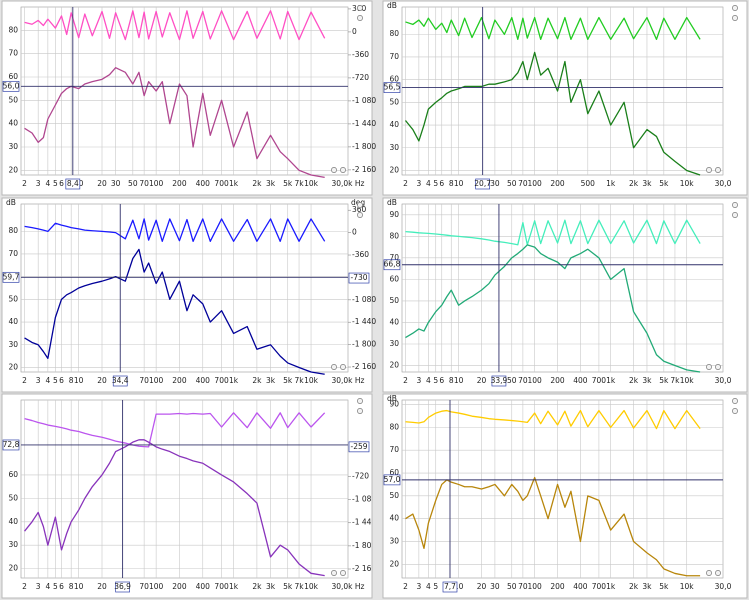  I want to click on y2-tick-label: 360, so click(359, 209).